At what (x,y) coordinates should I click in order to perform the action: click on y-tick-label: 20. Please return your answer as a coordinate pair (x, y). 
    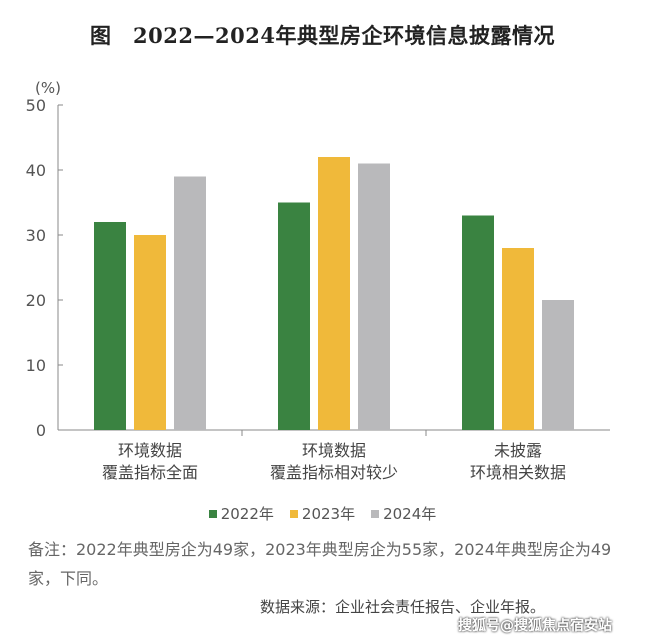
    Looking at the image, I should click on (36, 300).